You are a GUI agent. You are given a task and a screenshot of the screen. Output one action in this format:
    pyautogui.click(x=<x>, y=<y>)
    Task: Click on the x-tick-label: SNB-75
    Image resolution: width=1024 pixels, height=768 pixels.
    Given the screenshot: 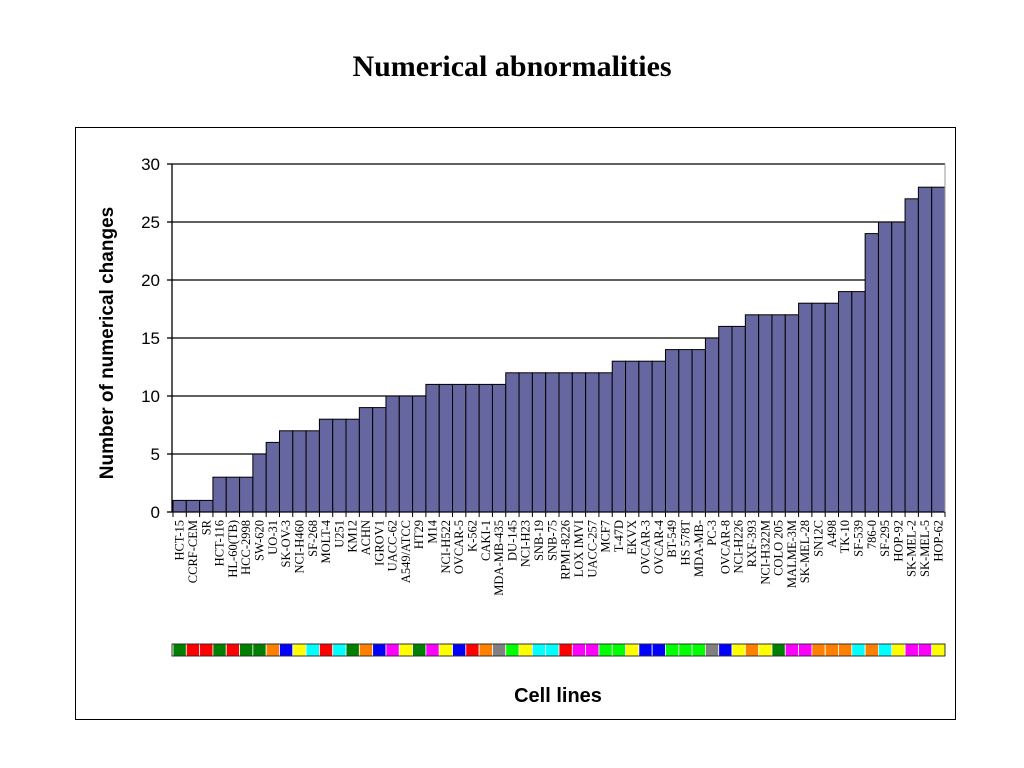 What is the action you would take?
    pyautogui.click(x=552, y=540)
    